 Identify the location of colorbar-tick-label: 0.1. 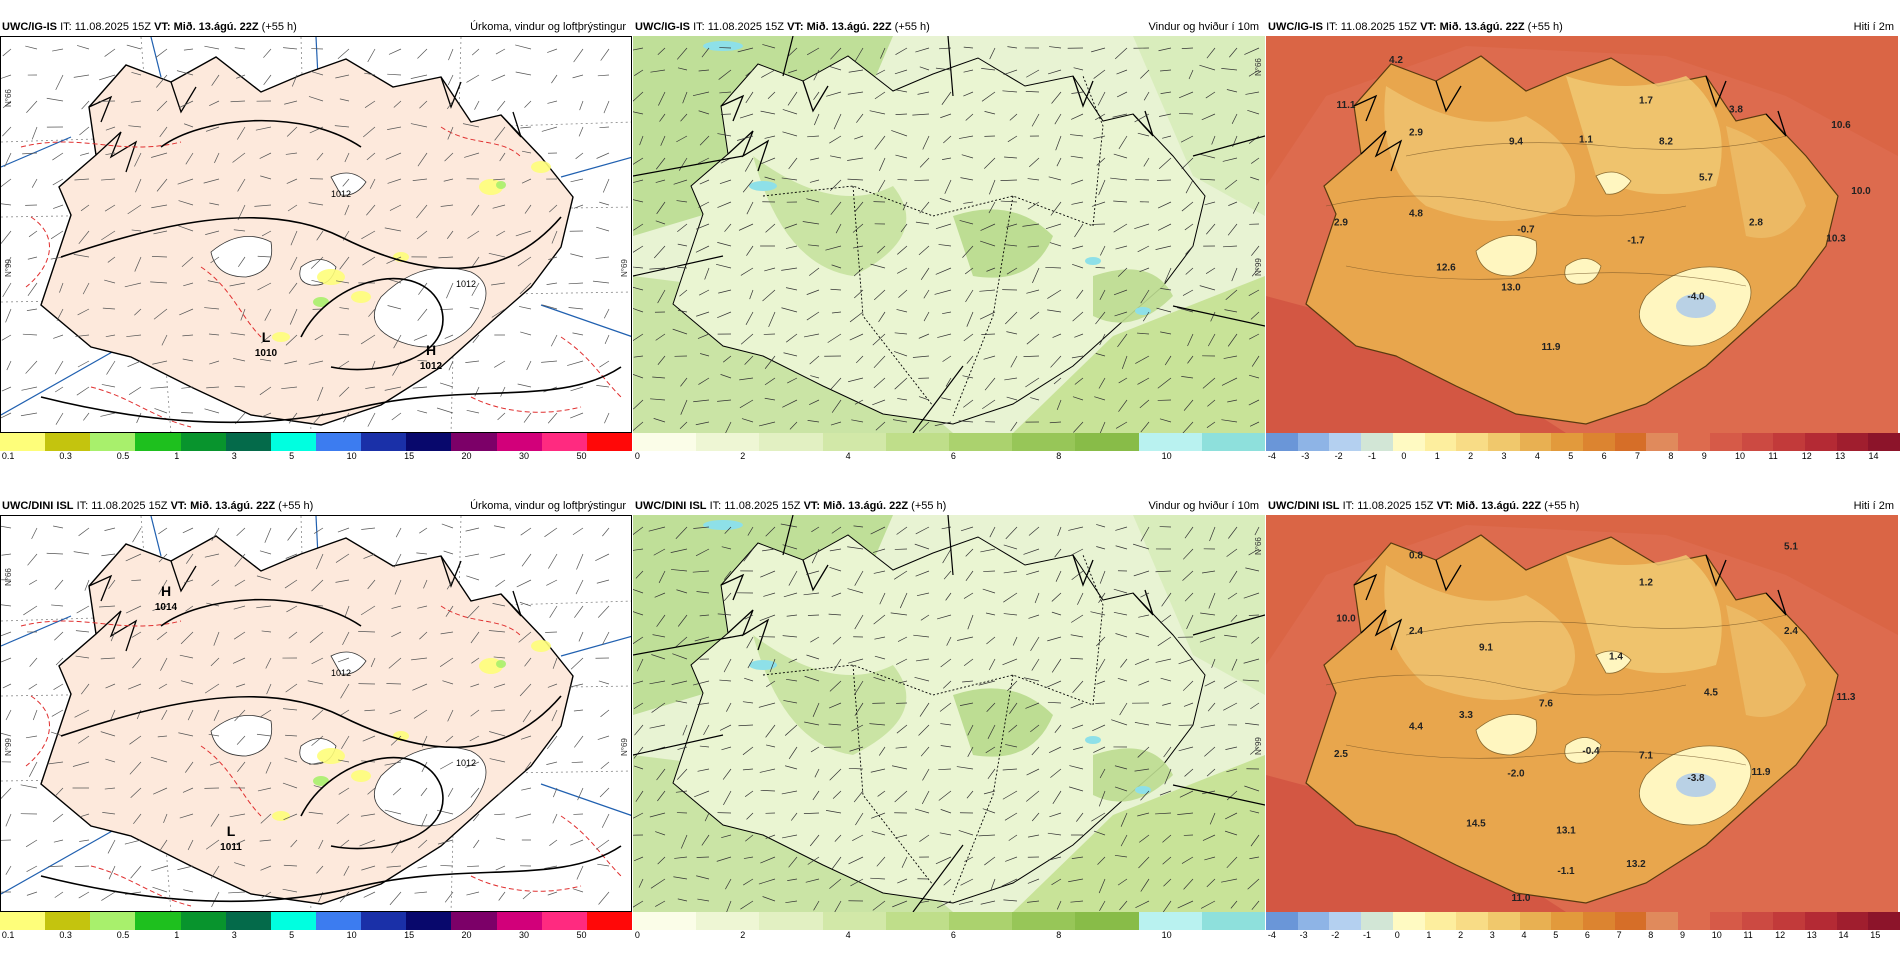
(8, 456).